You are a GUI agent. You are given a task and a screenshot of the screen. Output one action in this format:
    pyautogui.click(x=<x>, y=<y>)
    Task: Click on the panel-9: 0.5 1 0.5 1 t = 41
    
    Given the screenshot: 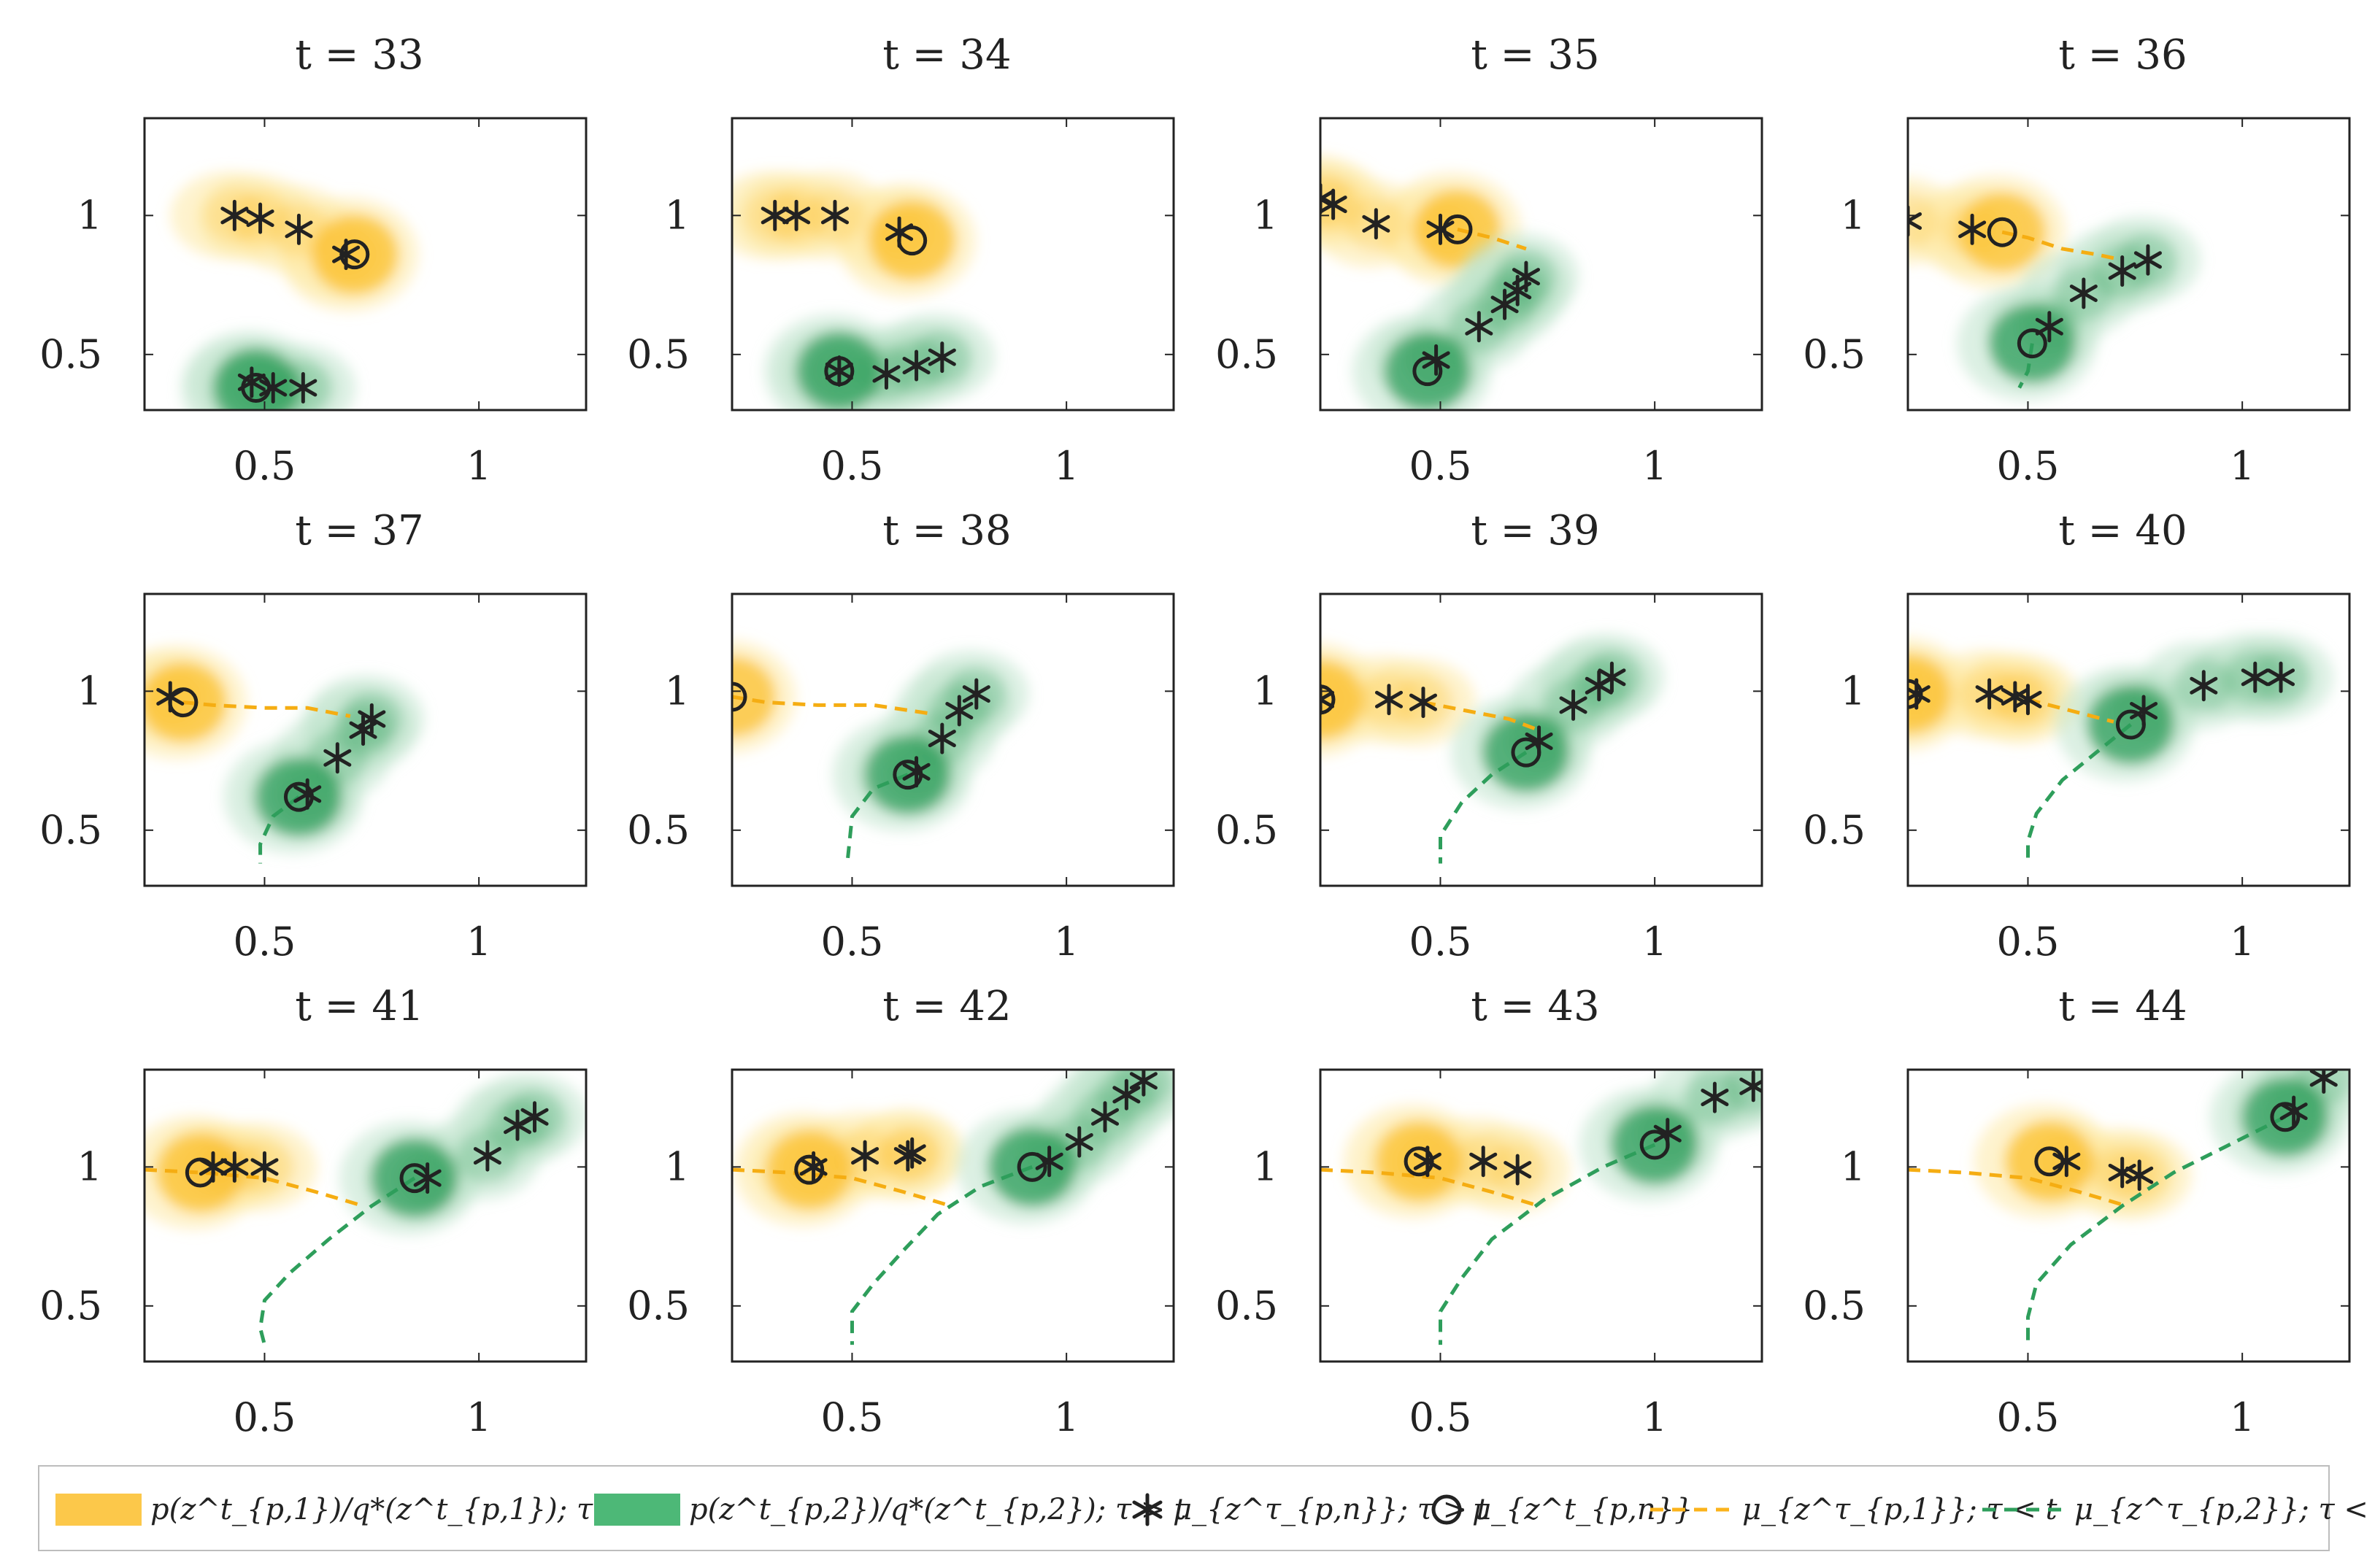 What is the action you would take?
    pyautogui.click(x=313, y=1211)
    